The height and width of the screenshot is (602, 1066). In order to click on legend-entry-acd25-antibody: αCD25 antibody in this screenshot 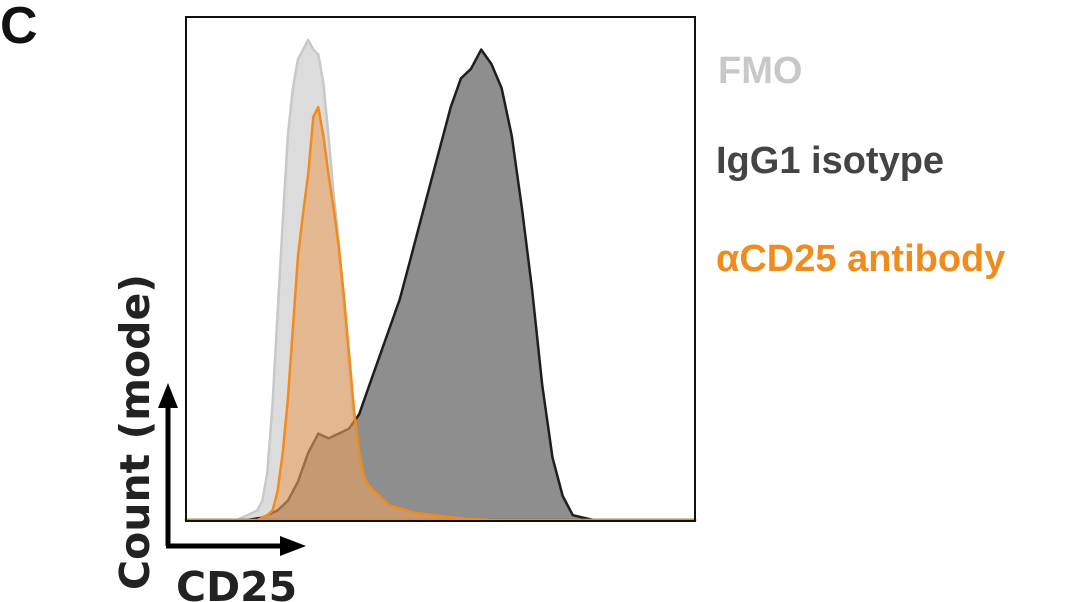, I will do `click(861, 259)`.